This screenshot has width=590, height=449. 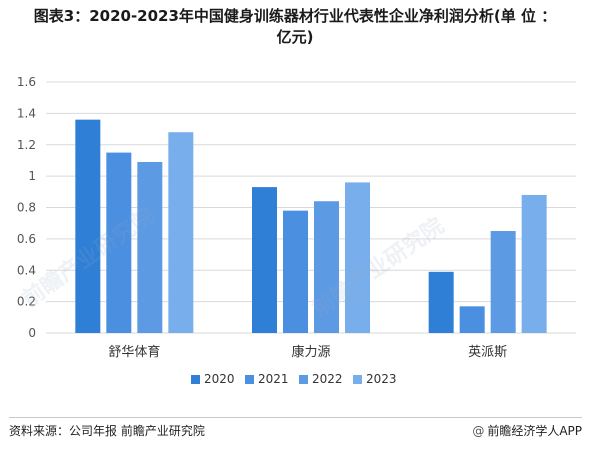 I want to click on legend-label: 2023, so click(x=381, y=379).